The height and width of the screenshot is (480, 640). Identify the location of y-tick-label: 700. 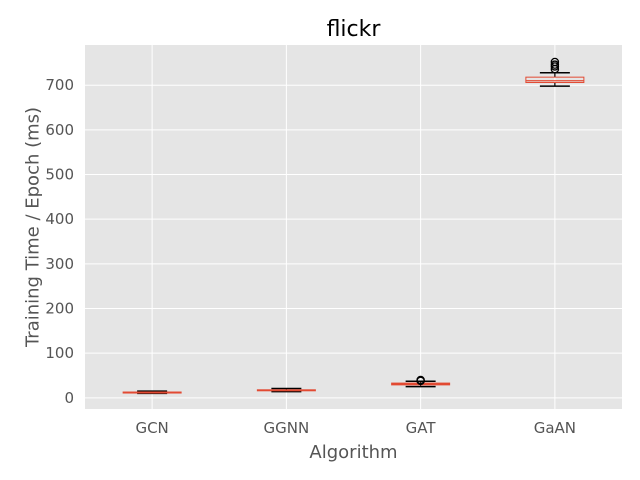
(59, 85).